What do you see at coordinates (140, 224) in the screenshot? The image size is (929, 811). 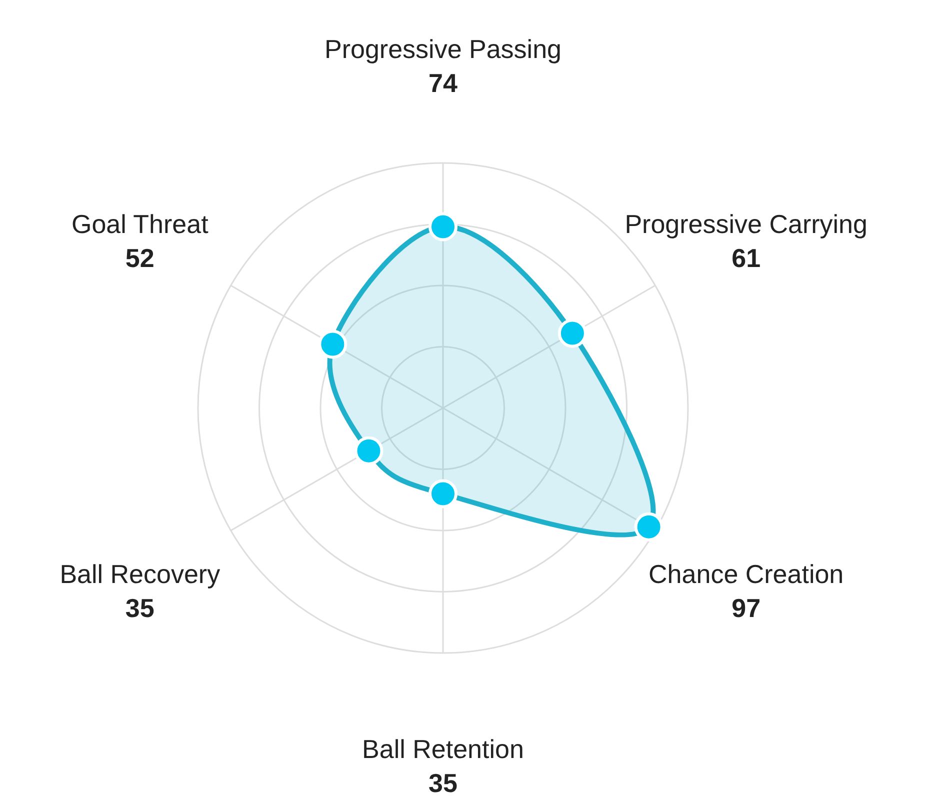 I see `spoke-label: Goal Threat` at bounding box center [140, 224].